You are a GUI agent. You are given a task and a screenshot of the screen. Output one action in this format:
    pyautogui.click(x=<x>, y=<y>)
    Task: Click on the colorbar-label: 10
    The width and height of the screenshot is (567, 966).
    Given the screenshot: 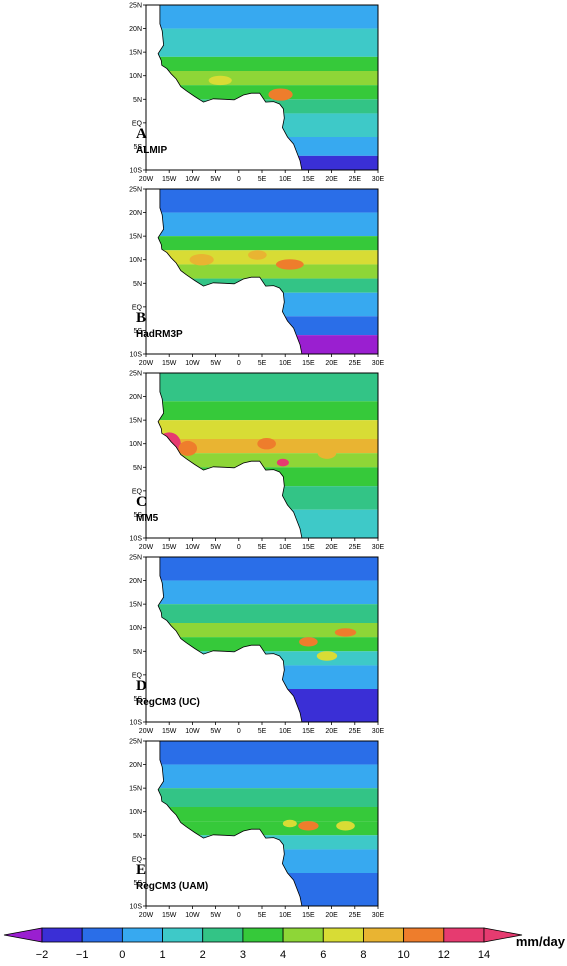 What is the action you would take?
    pyautogui.click(x=404, y=955)
    